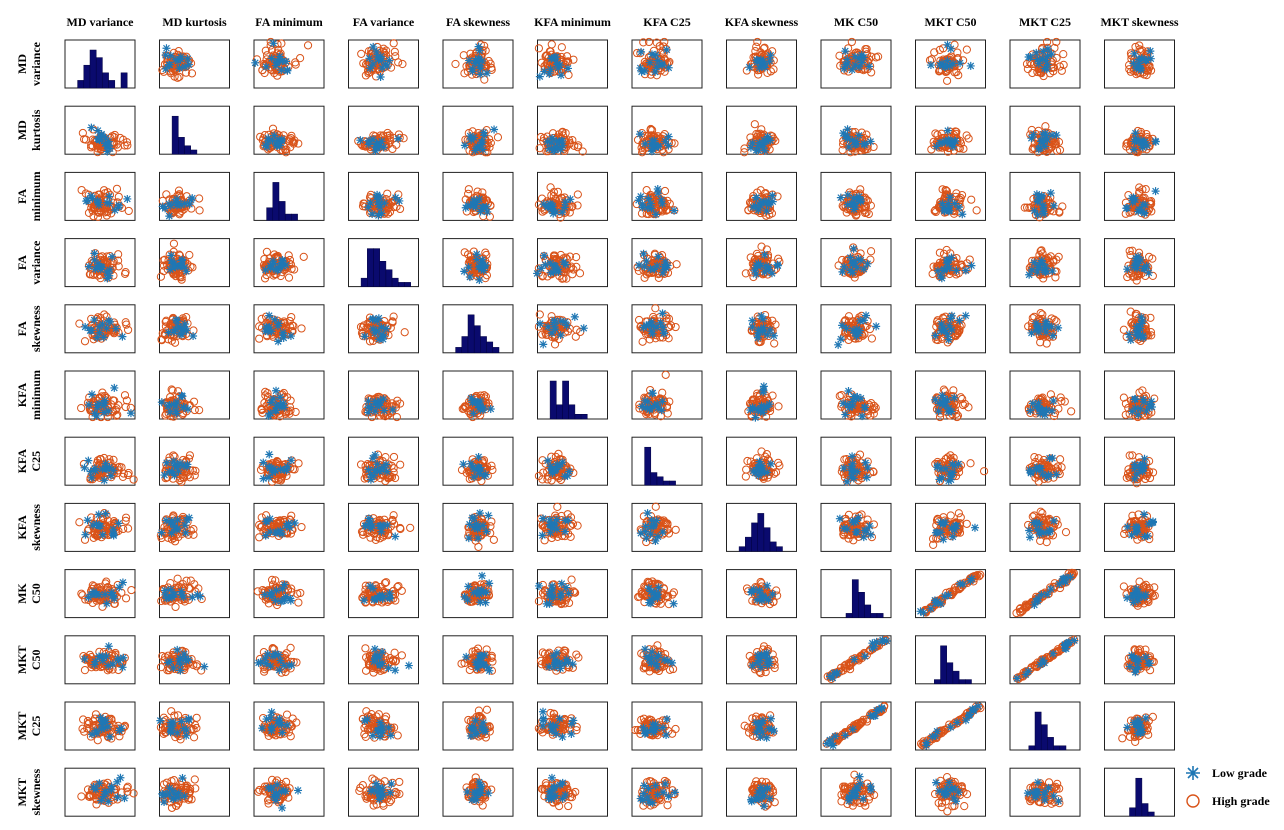 This screenshot has width=1284, height=830. I want to click on row-label-line: variance, so click(36, 63).